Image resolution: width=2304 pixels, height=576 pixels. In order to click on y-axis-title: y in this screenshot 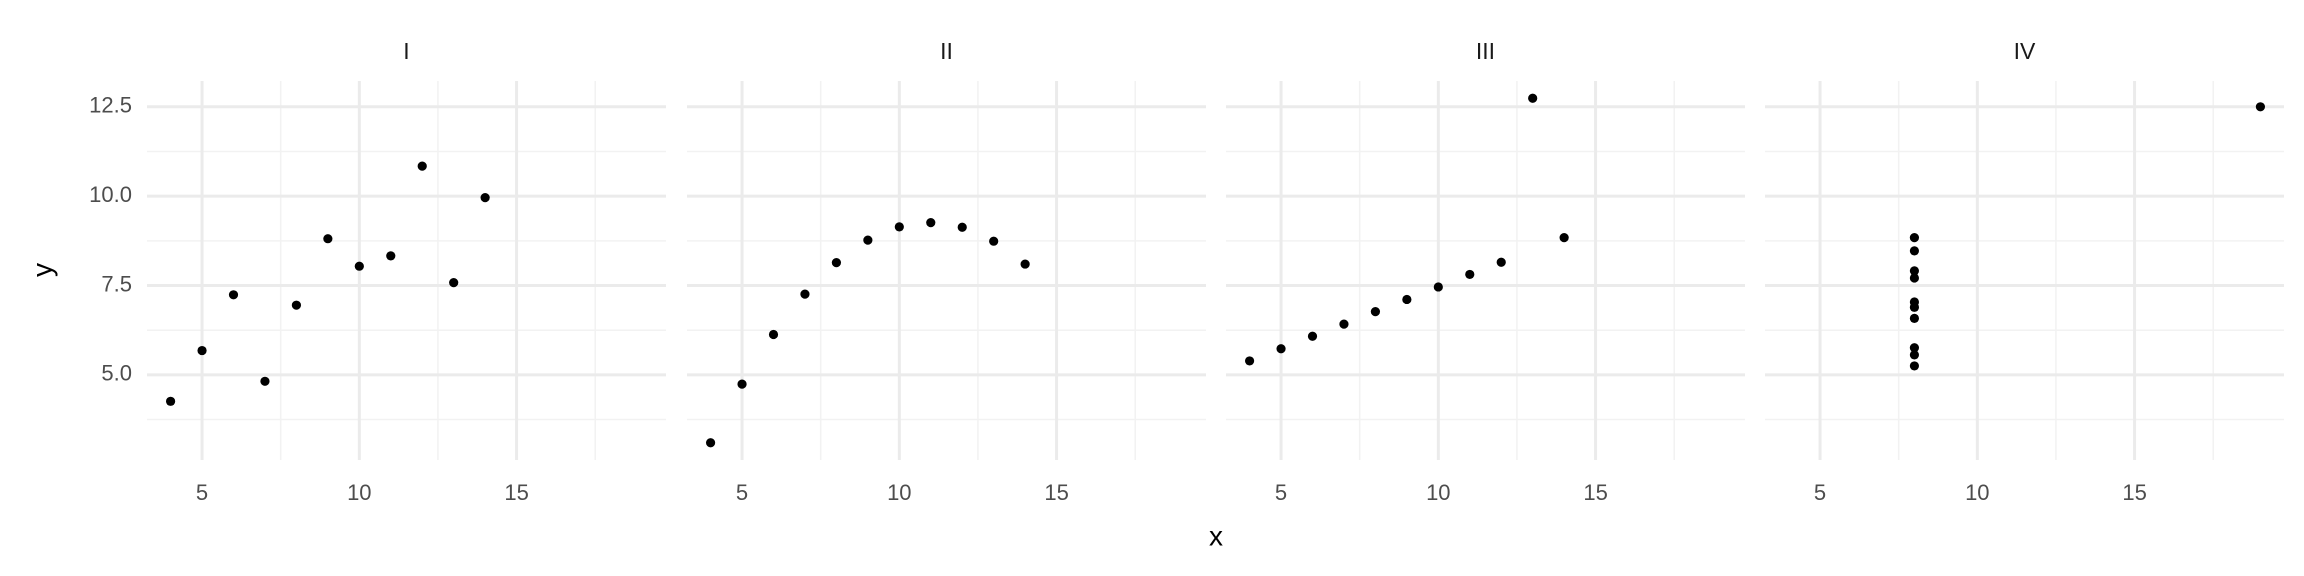, I will do `click(41, 270)`.